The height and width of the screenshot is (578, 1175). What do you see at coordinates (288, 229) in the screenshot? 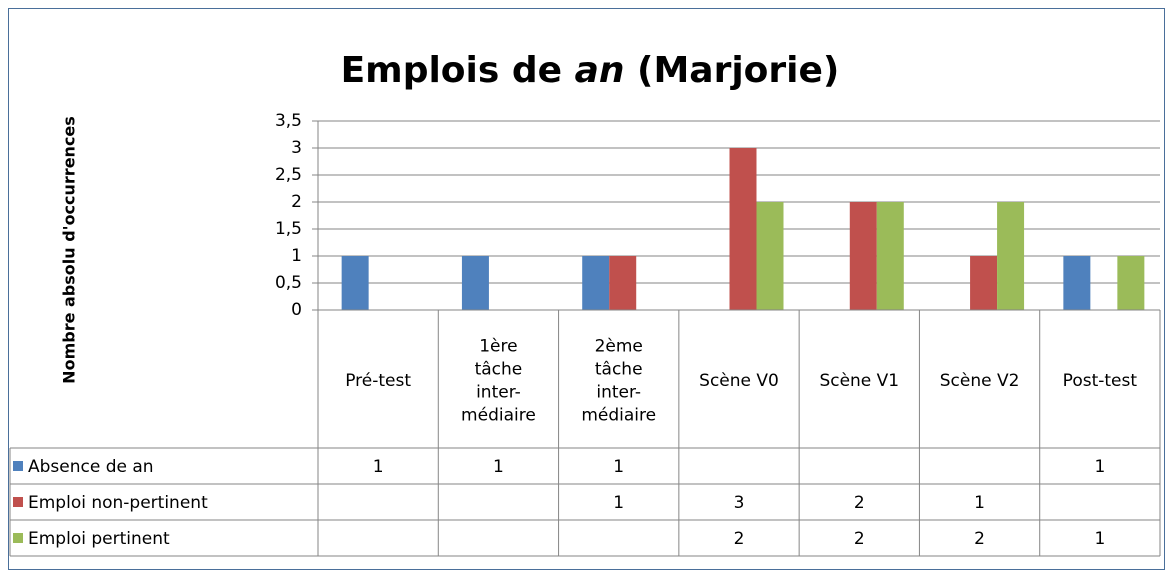
I see `y-tick-label: 1,5` at bounding box center [288, 229].